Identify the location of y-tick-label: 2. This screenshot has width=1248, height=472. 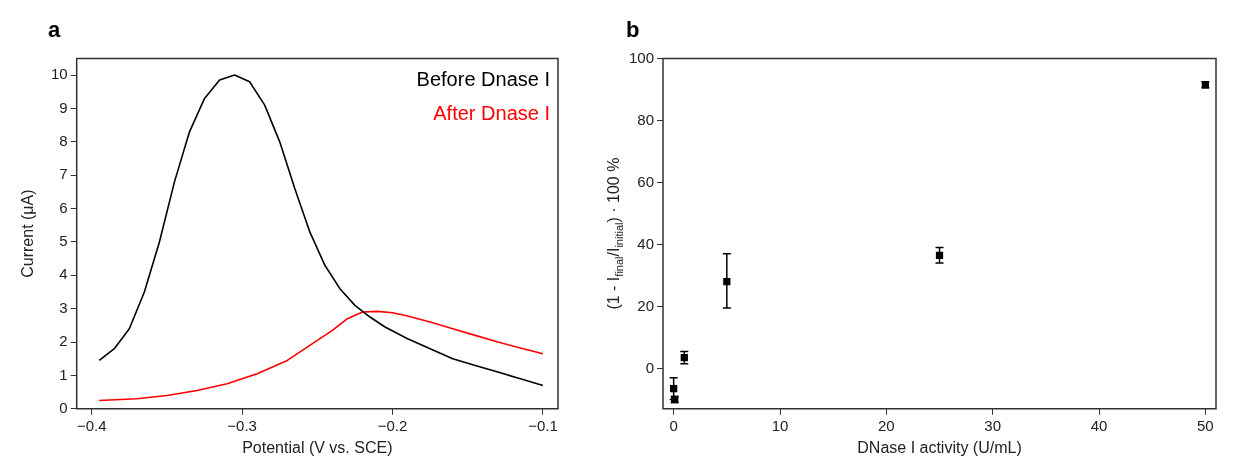
(63, 341).